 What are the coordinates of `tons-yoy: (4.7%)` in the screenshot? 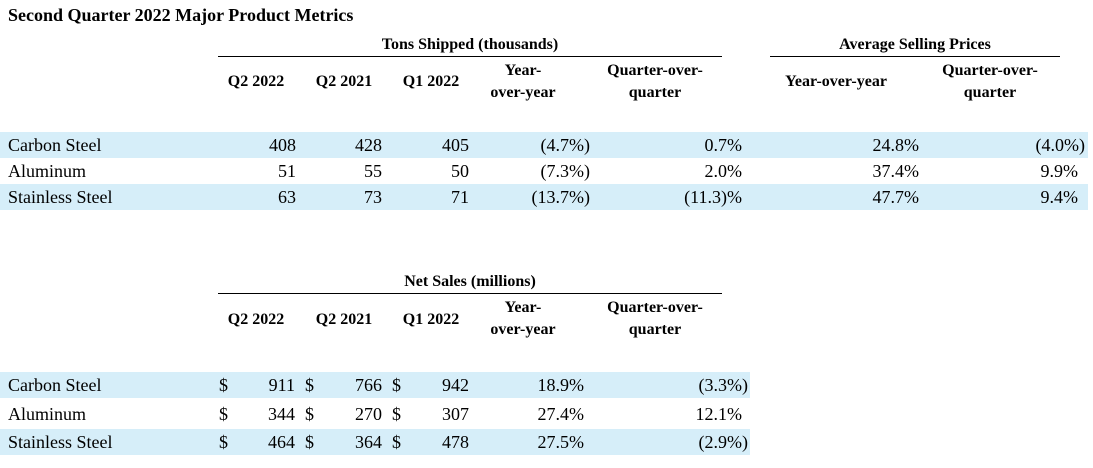 It's located at (565, 145).